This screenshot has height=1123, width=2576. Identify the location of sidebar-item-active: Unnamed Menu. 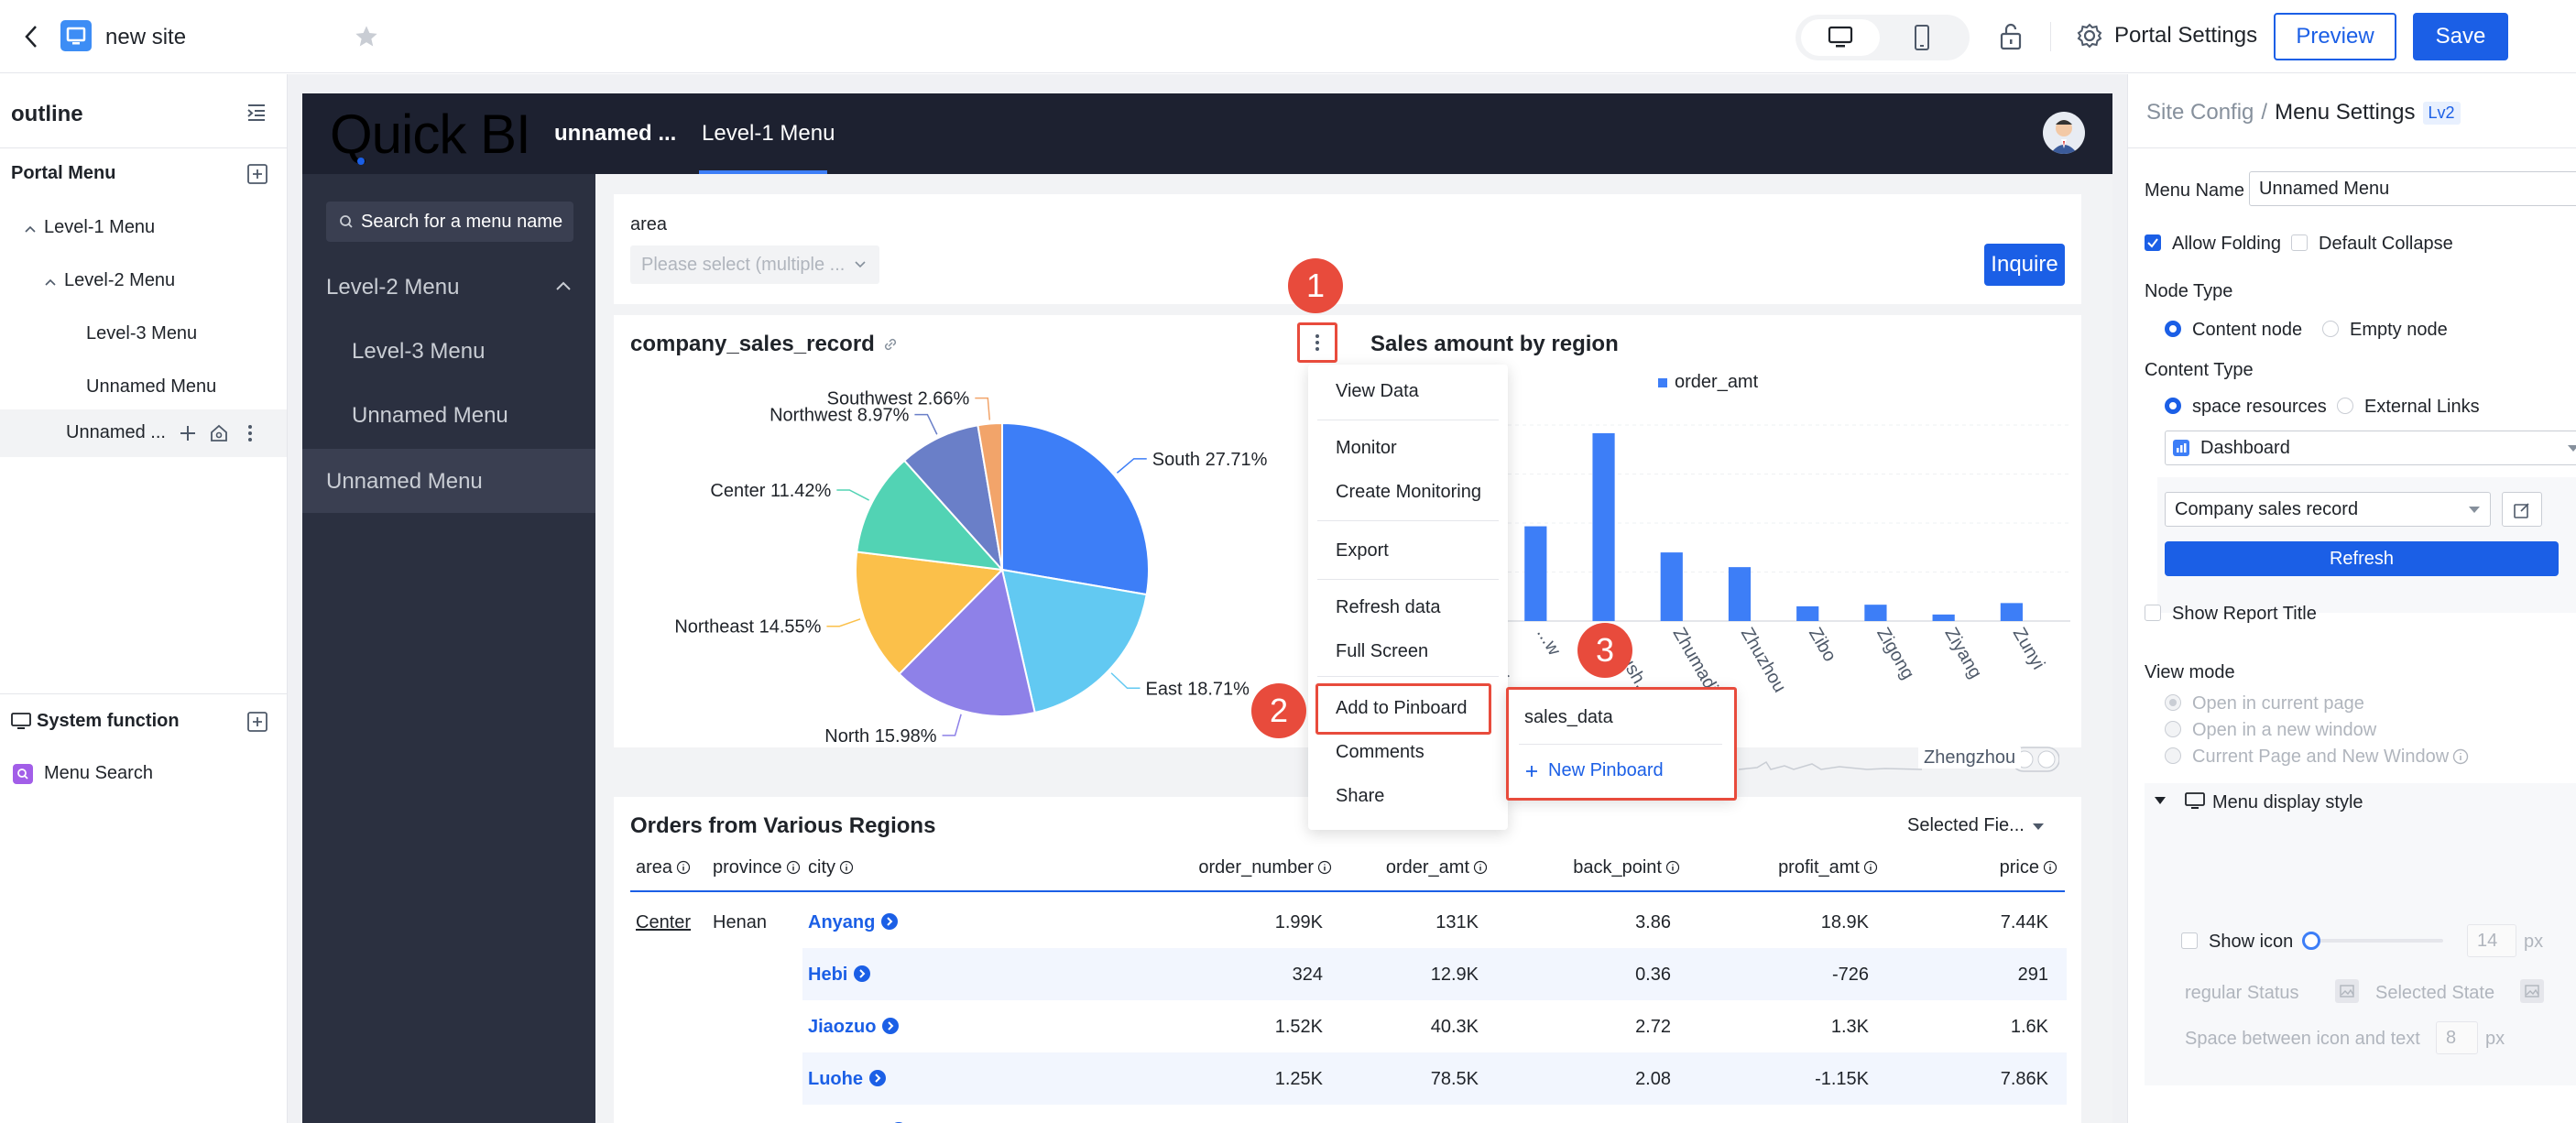
(449, 481).